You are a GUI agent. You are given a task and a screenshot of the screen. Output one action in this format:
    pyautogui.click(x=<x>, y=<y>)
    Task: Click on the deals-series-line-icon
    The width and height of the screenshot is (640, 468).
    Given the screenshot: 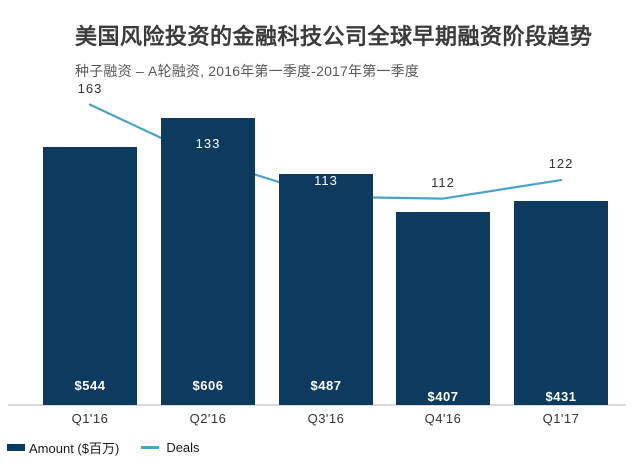 What is the action you would take?
    pyautogui.click(x=150, y=447)
    